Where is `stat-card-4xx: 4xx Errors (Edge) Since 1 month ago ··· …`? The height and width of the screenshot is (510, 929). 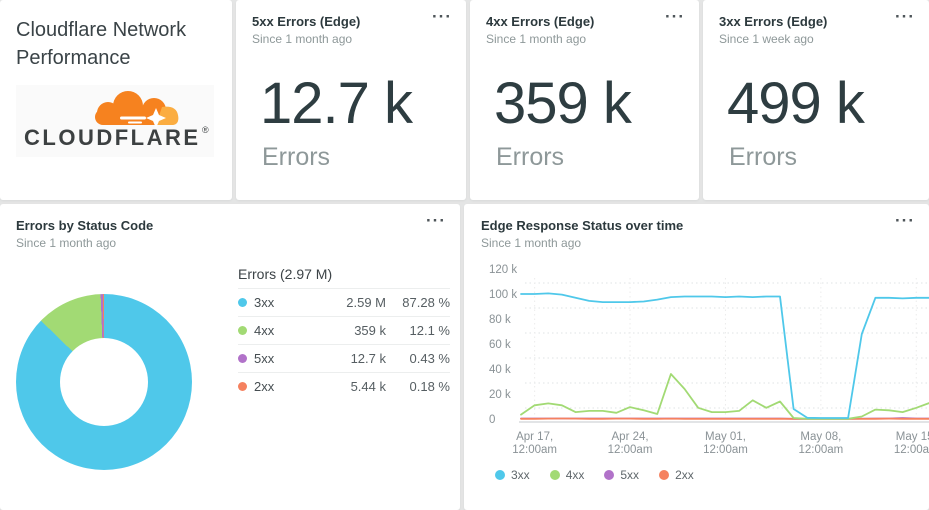
stat-card-4xx: 4xx Errors (Edge) Since 1 month ago ··· … is located at coordinates (584, 100).